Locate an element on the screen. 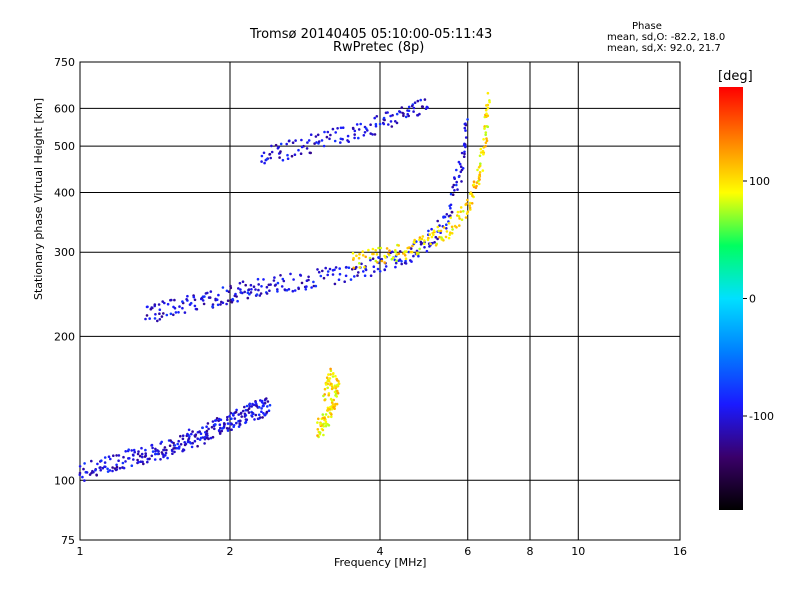 Image resolution: width=800 pixels, height=600 pixels. x-tick-label: 8 is located at coordinates (530, 551).